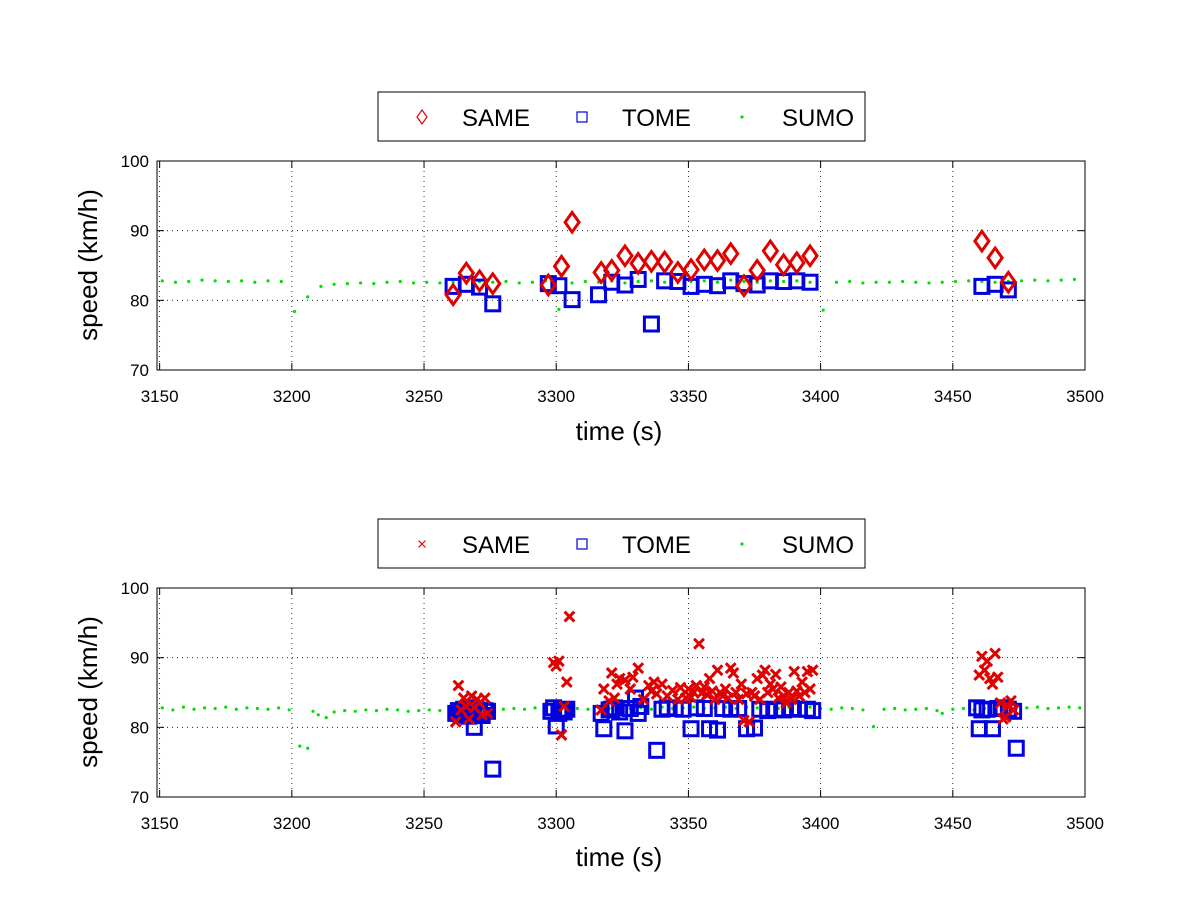  What do you see at coordinates (135, 588) in the screenshot?
I see `y-tick-label: 100` at bounding box center [135, 588].